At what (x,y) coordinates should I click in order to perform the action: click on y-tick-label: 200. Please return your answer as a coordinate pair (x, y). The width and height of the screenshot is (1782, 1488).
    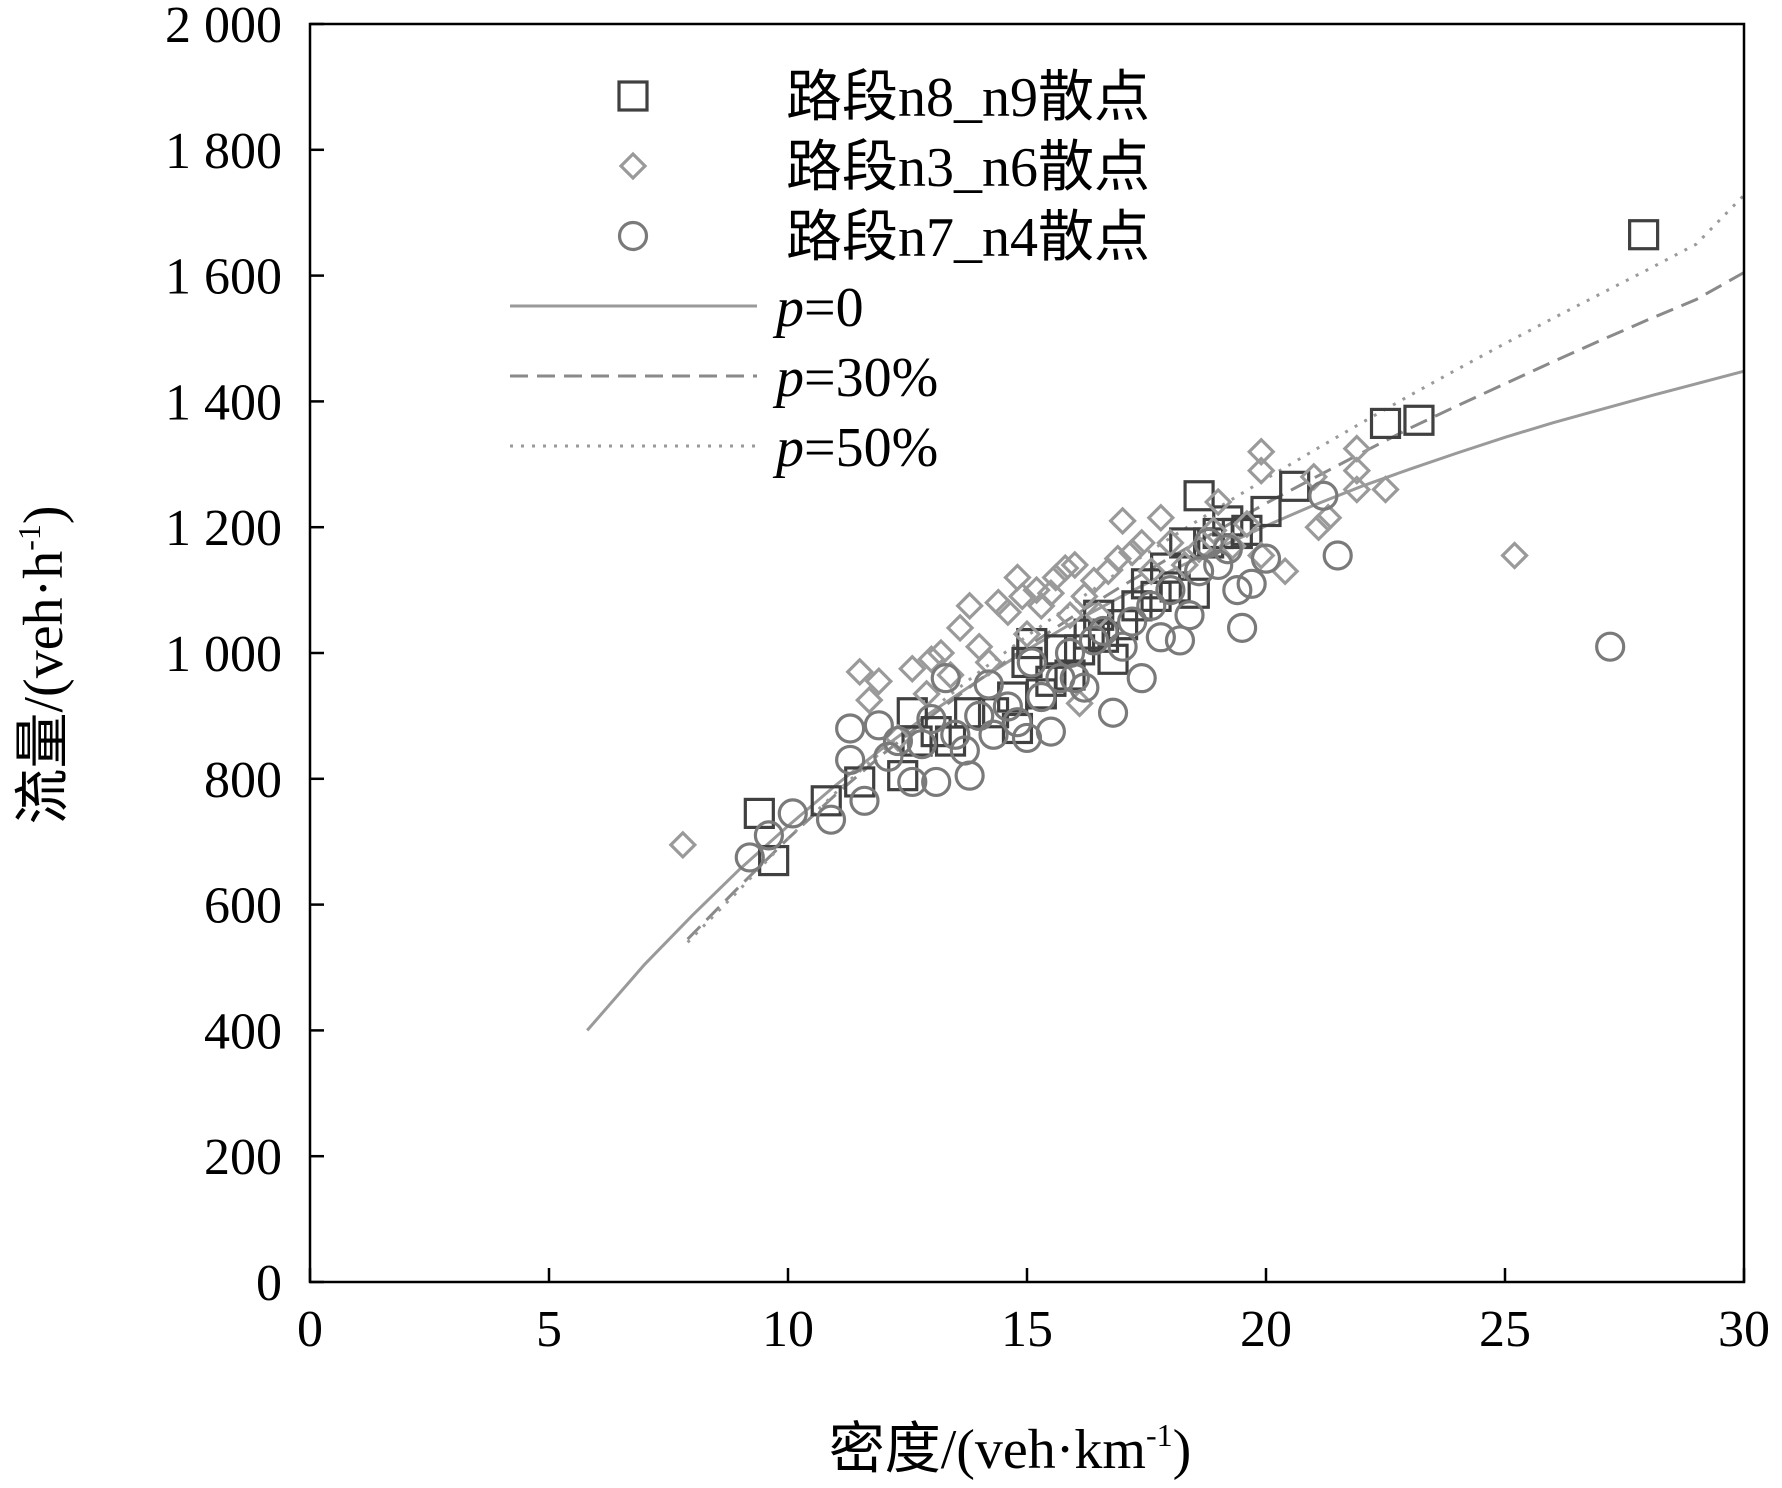
    Looking at the image, I should click on (243, 1157).